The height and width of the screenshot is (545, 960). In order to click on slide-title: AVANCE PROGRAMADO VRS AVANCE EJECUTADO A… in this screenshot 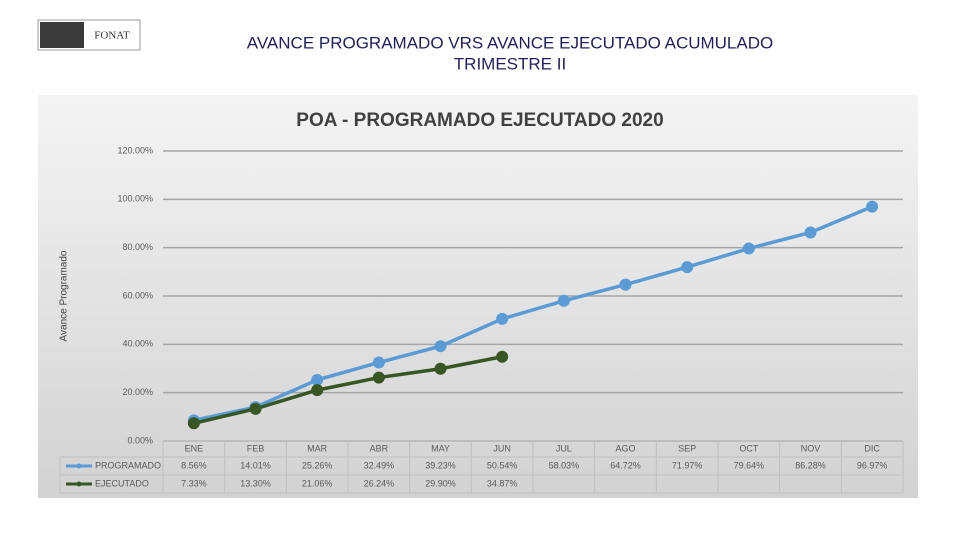, I will do `click(510, 42)`.